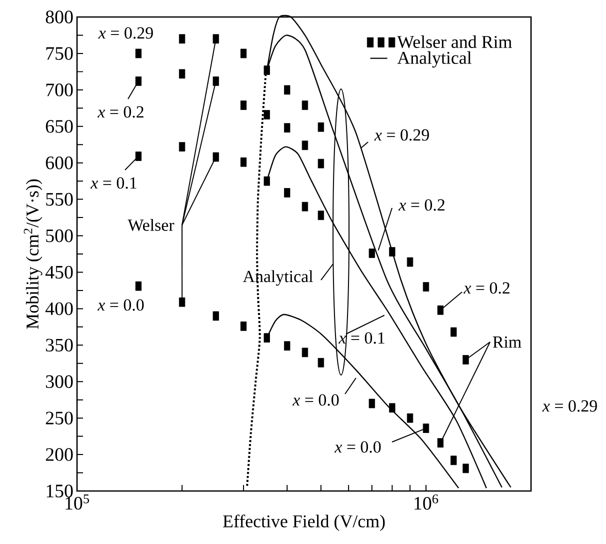 The height and width of the screenshot is (544, 606). What do you see at coordinates (59, 345) in the screenshot?
I see `y-tick-label: 350` at bounding box center [59, 345].